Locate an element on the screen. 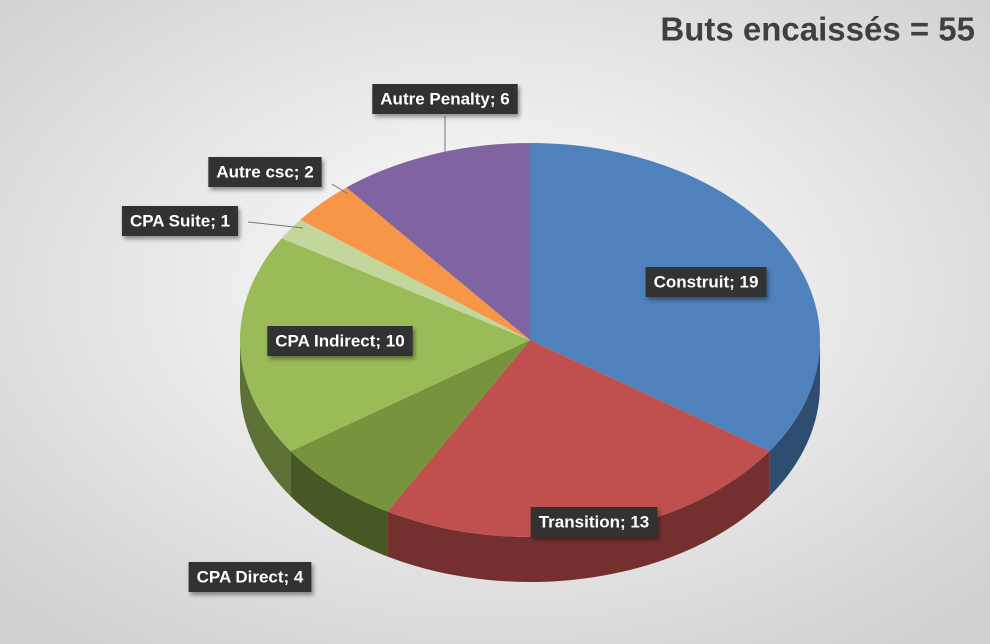 The image size is (990, 644). label-text: Transition; 13 is located at coordinates (594, 521).